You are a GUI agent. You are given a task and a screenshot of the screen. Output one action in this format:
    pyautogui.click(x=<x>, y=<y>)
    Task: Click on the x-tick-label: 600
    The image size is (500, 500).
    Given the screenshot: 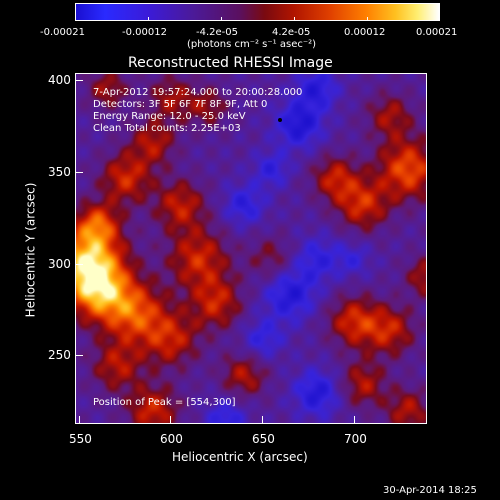 What is the action you would take?
    pyautogui.click(x=171, y=439)
    